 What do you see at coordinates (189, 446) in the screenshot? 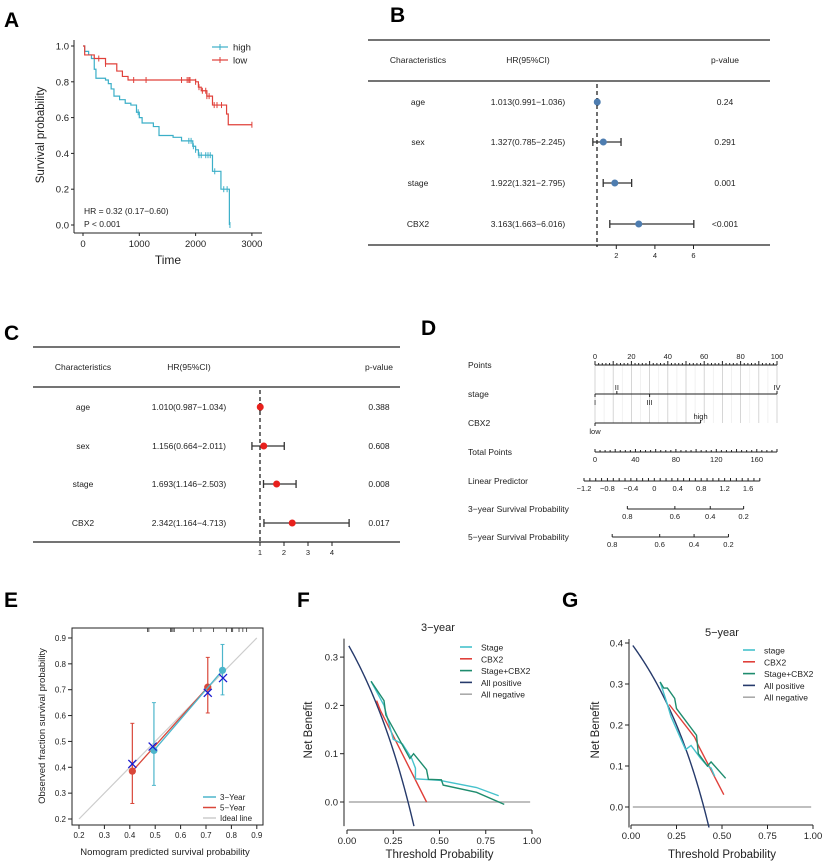
I see `c-row-hr-ci: 1.156(0.664−2.011)` at bounding box center [189, 446].